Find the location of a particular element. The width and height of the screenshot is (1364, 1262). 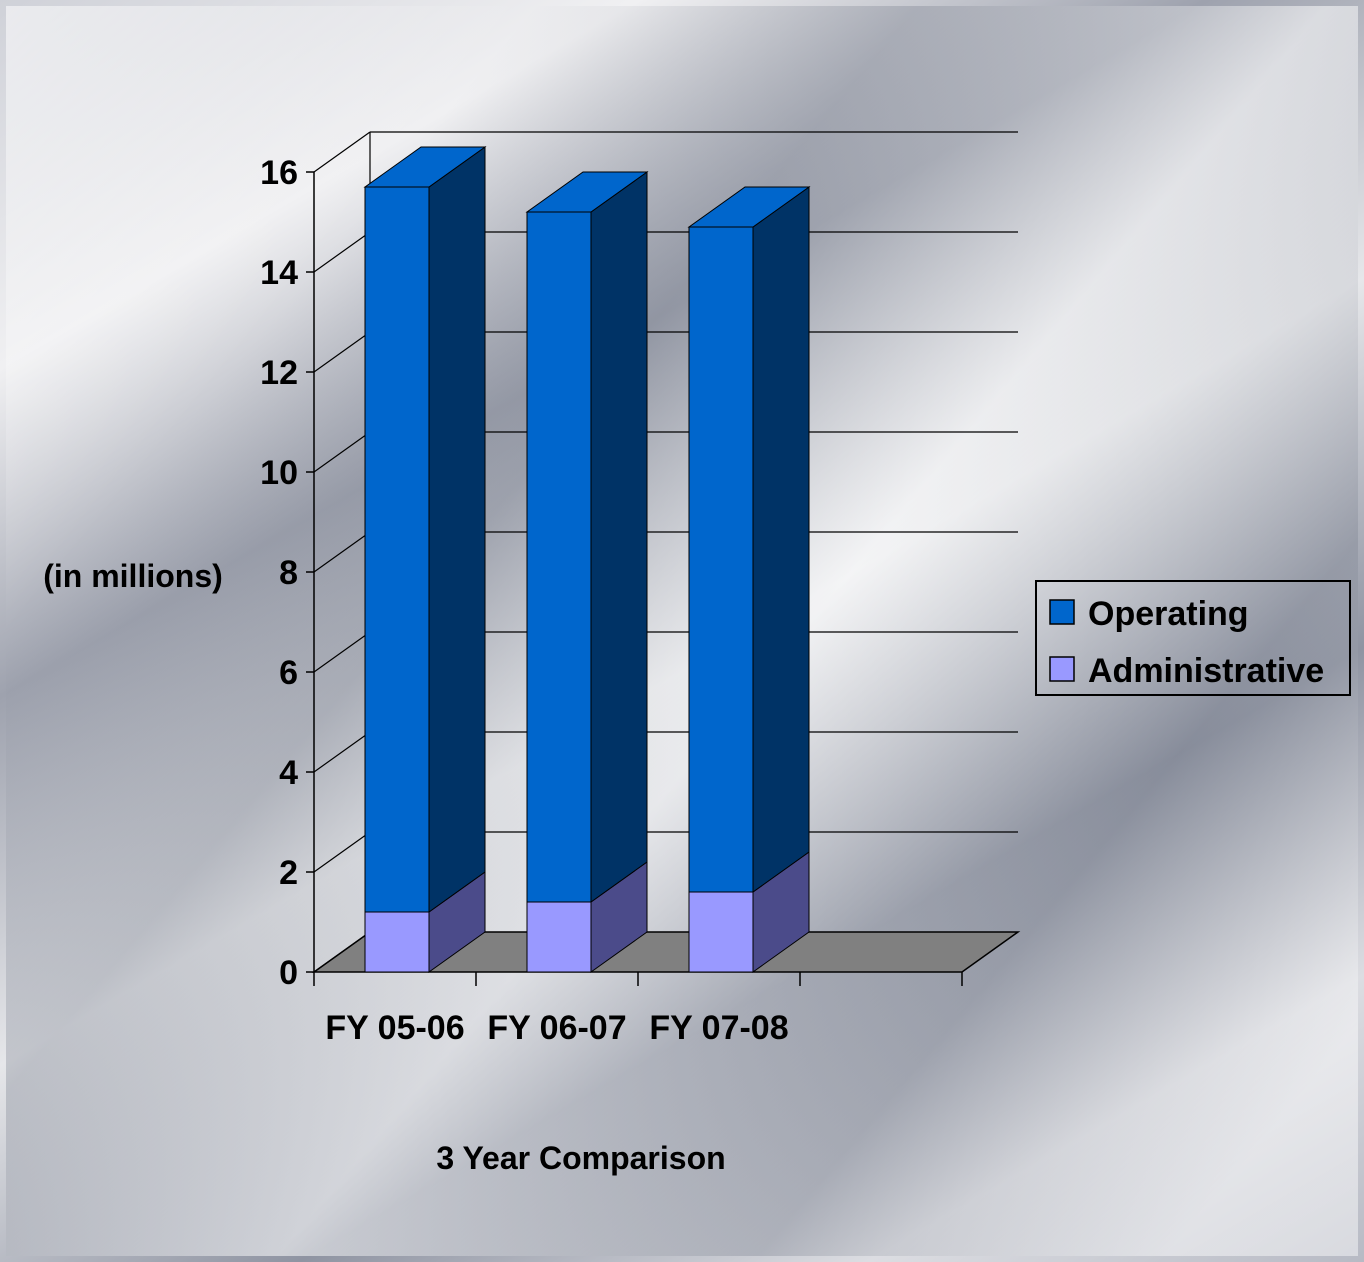

legend: Operating Administrative is located at coordinates (1193, 638).